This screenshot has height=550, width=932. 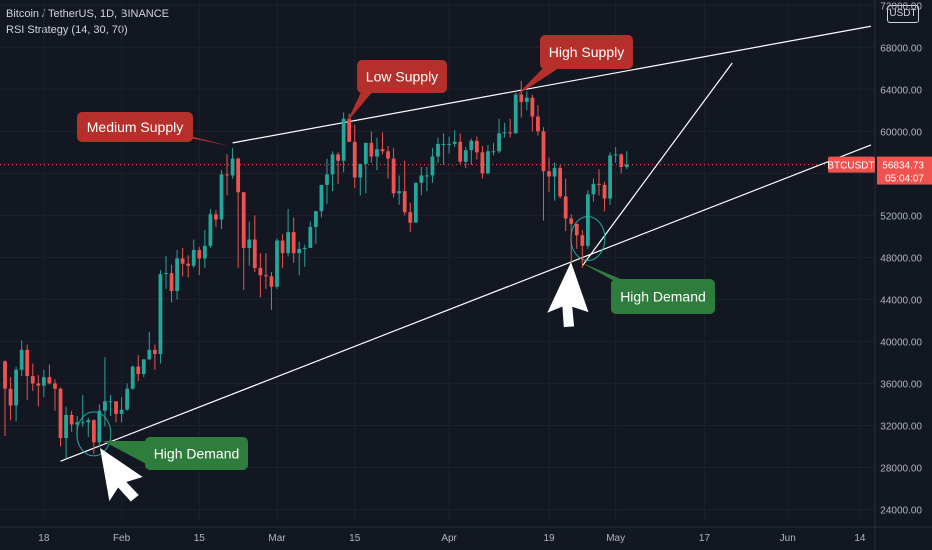 I want to click on callout-label: High Supply, so click(x=587, y=52).